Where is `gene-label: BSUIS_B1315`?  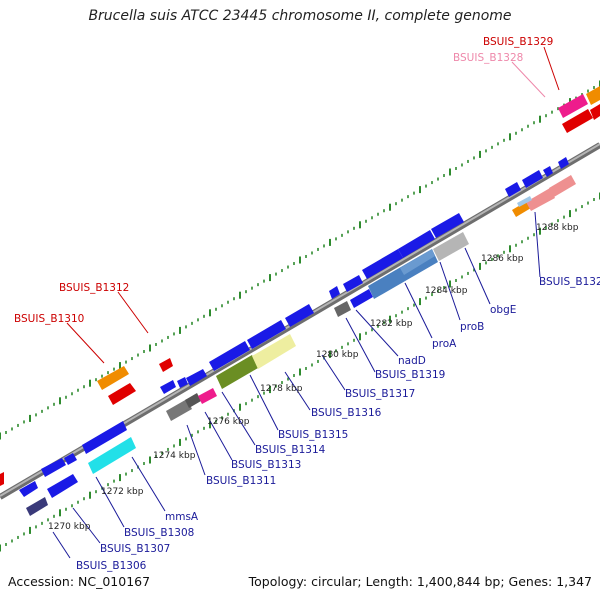 gene-label: BSUIS_B1315 is located at coordinates (313, 435).